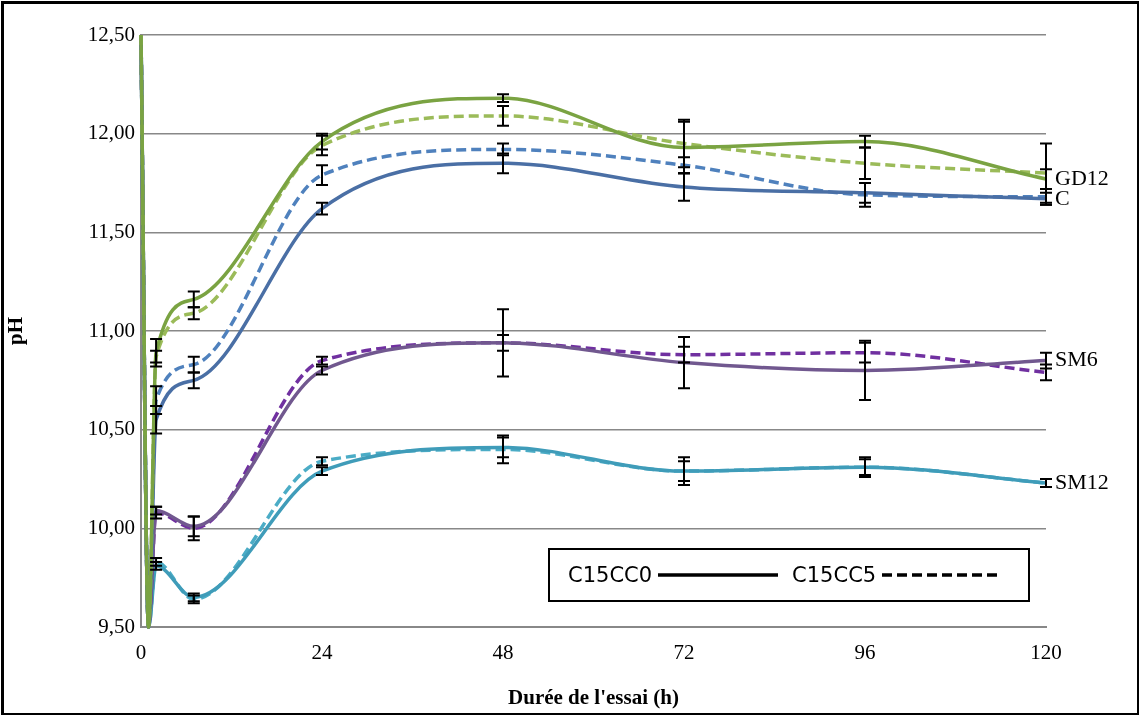  I want to click on y-tick-label: 12,00, so click(111, 132).